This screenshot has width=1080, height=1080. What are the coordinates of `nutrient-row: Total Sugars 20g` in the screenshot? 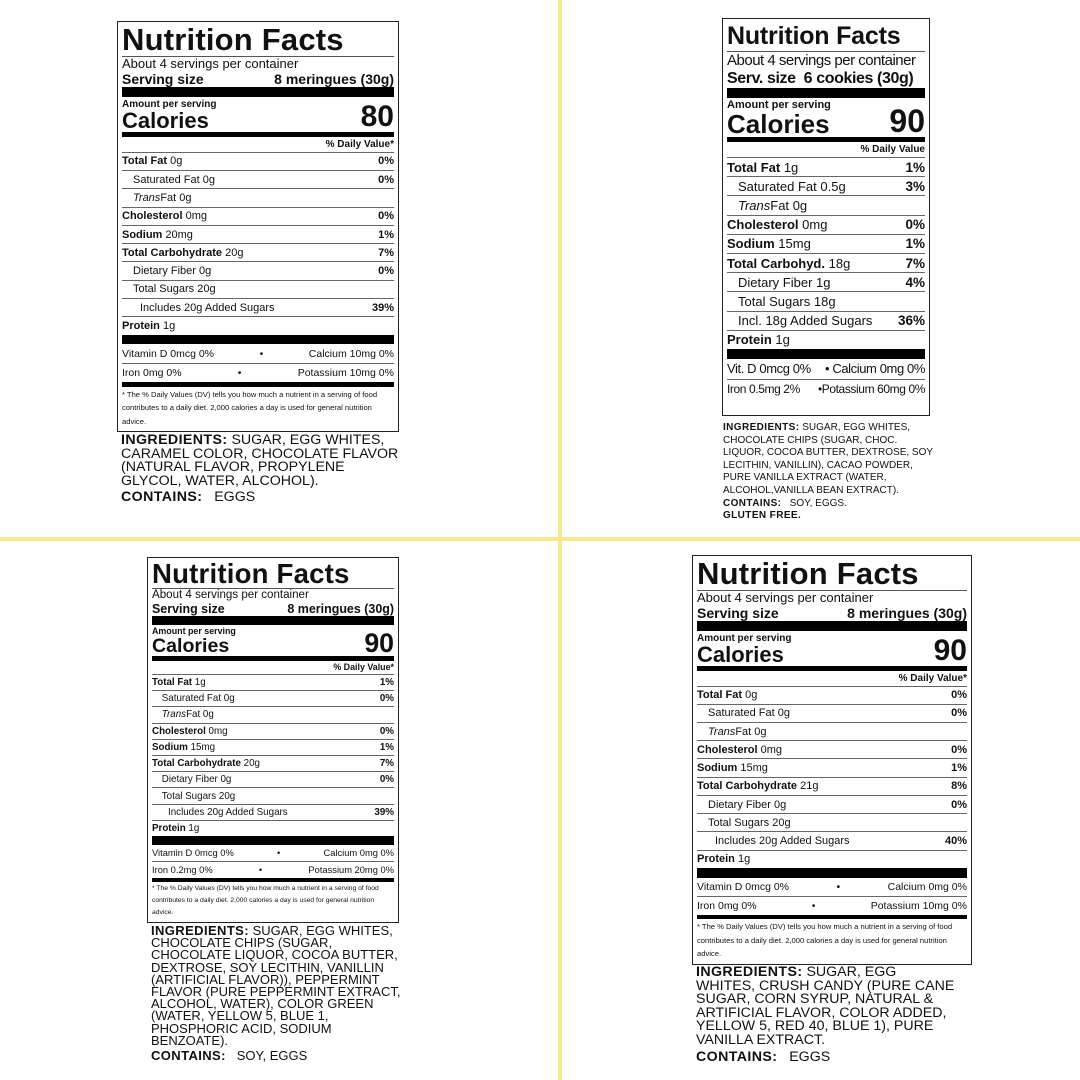 It's located at (273, 795).